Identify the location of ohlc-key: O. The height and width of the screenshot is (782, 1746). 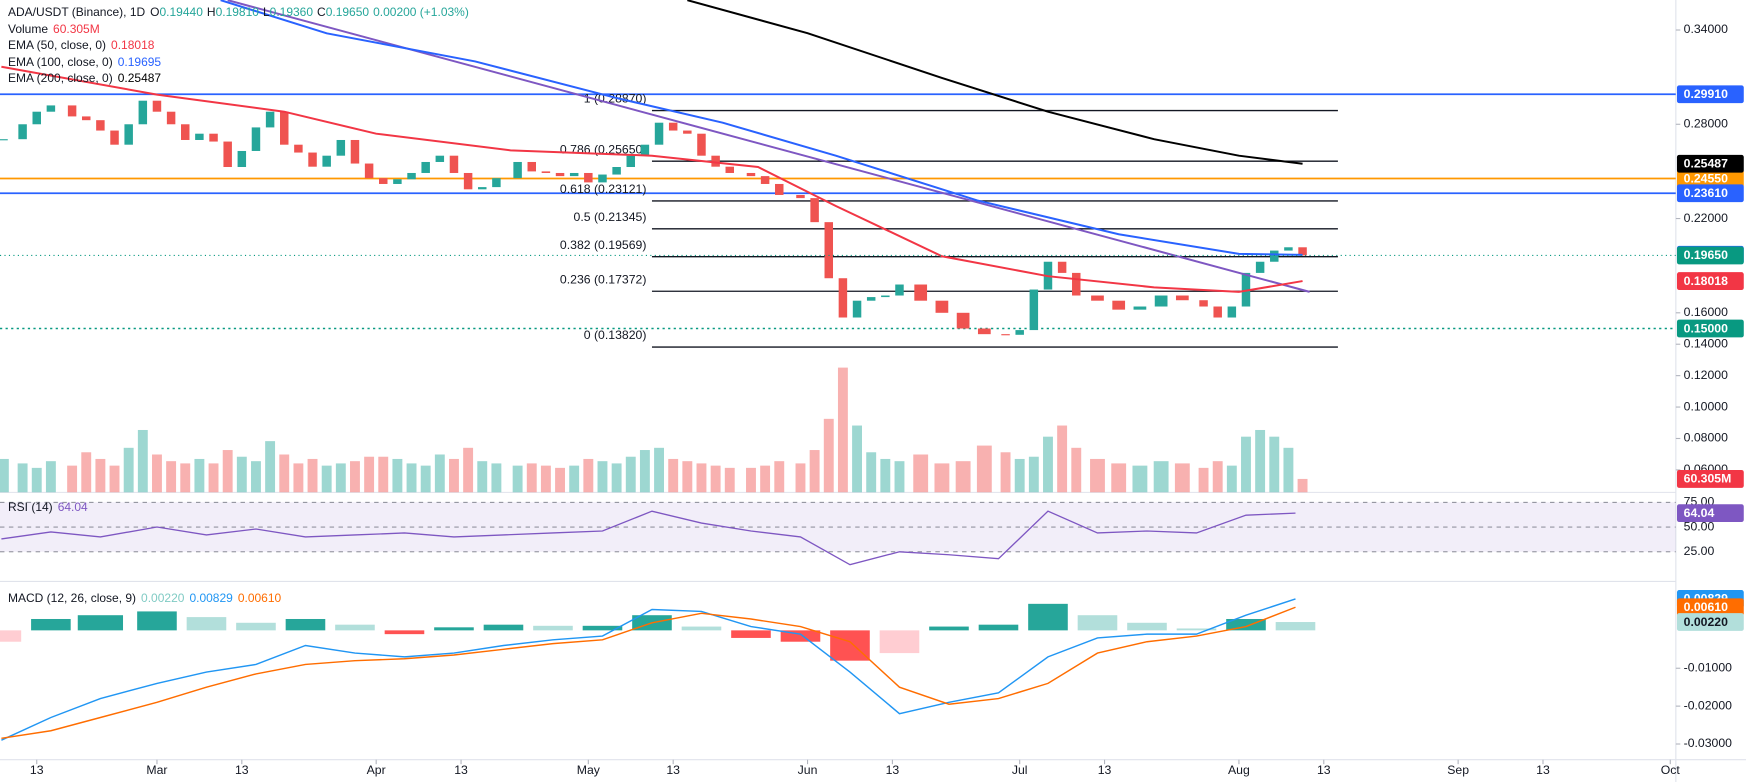
(155, 12).